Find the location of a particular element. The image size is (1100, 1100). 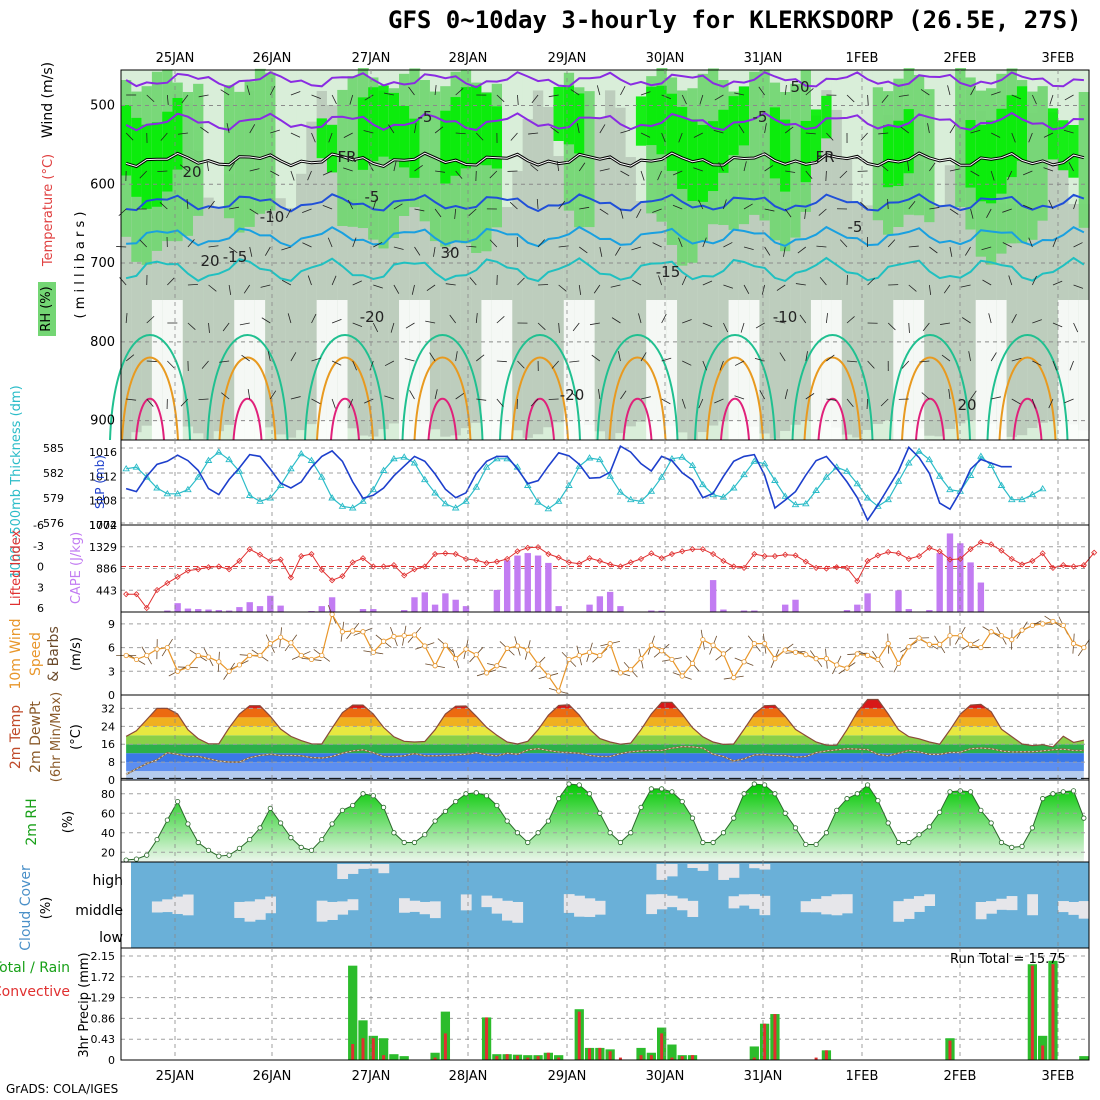

date-label-top: 30JAN is located at coordinates (665, 58).